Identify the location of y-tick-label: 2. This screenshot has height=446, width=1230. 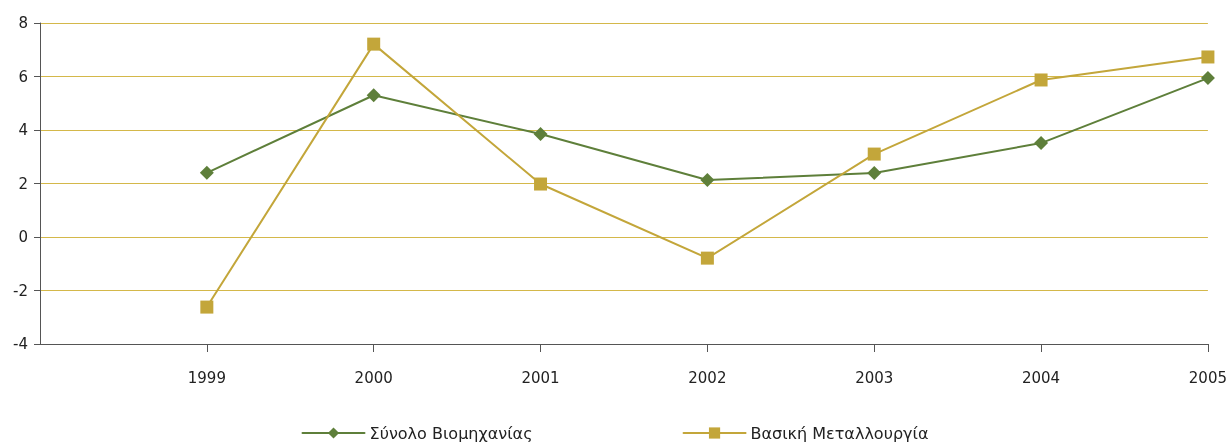
(23, 183).